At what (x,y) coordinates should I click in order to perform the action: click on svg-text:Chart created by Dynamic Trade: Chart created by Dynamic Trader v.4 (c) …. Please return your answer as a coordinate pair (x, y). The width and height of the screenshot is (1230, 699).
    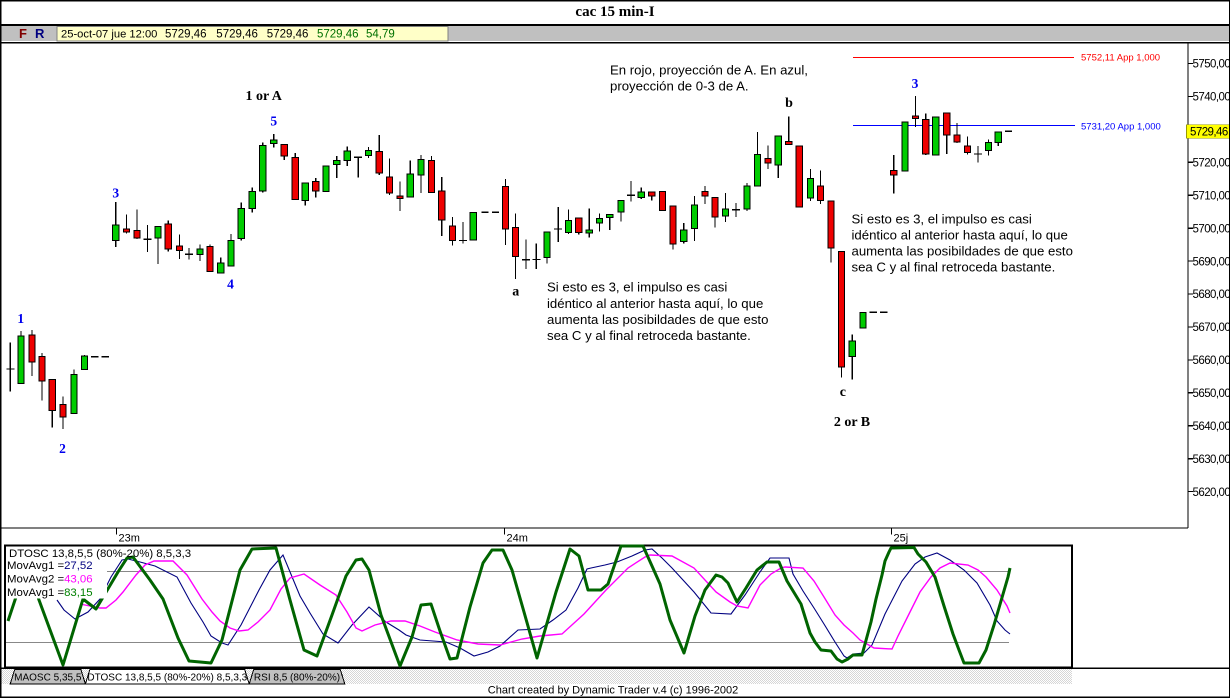
    Looking at the image, I should click on (613, 691).